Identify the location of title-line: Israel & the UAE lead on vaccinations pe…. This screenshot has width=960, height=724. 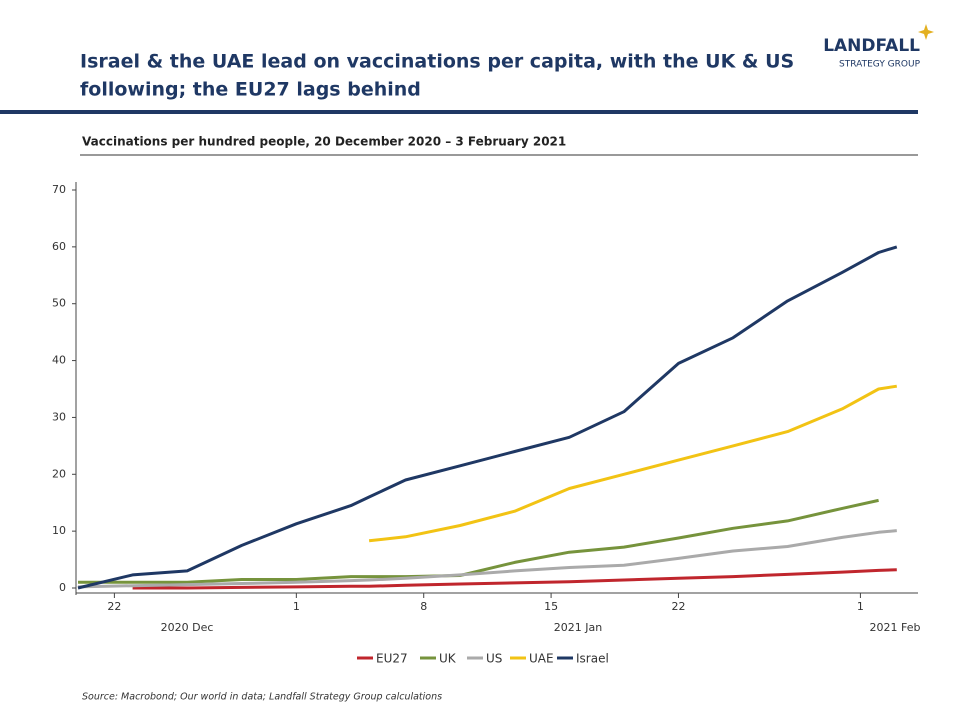
(437, 62).